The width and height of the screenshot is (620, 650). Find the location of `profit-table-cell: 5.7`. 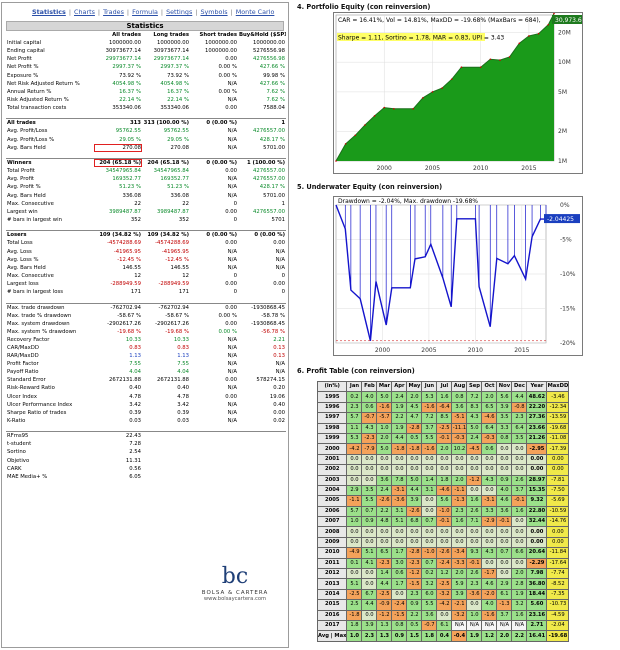

profit-table-cell: 5.7 is located at coordinates (354, 418).